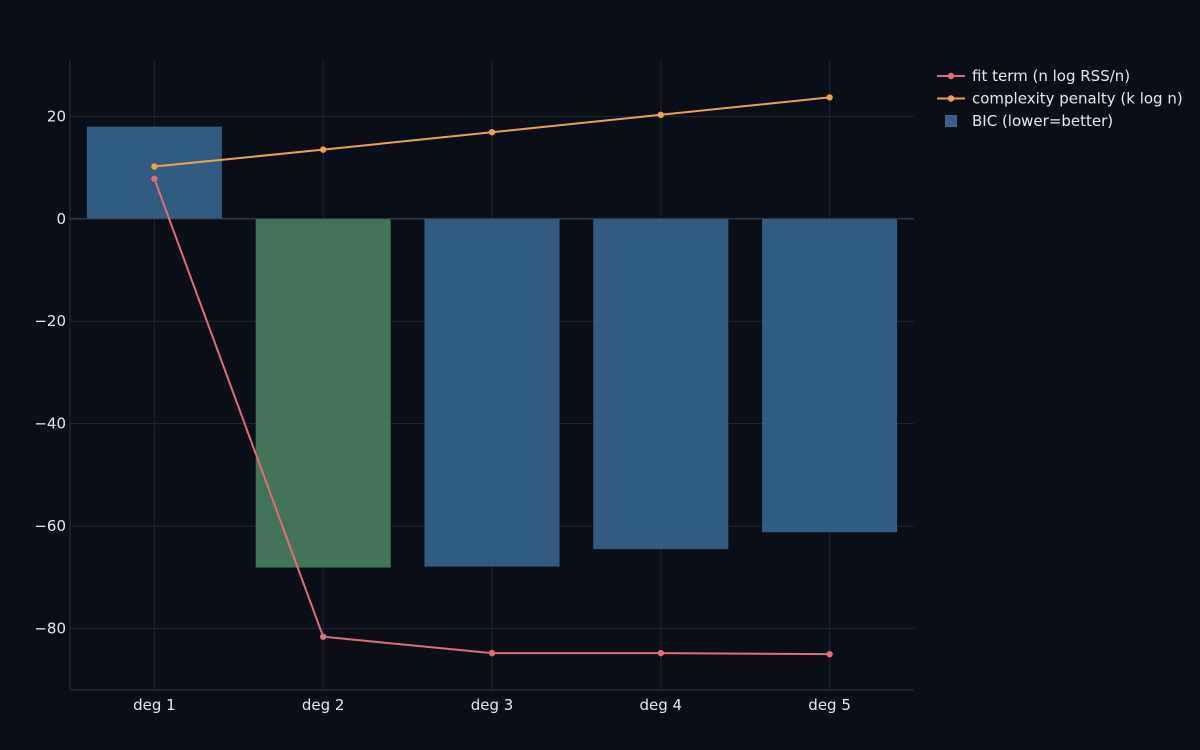 This screenshot has width=1200, height=750. I want to click on x-tick-label: deg 3, so click(492, 705).